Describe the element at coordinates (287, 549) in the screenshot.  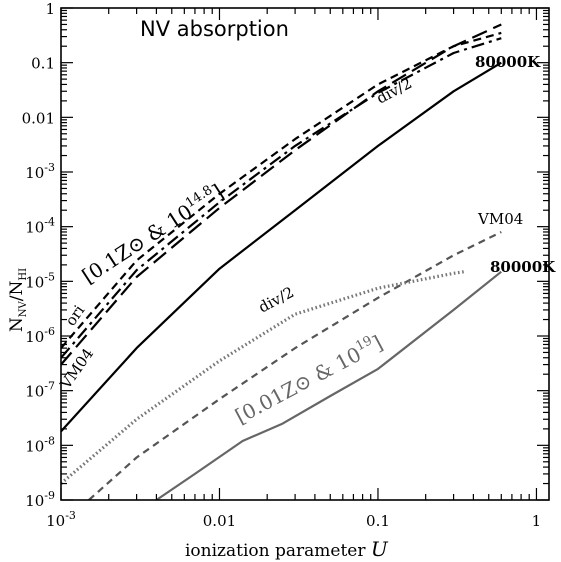
I see `x-axis-title: ionization parameter U` at that location.